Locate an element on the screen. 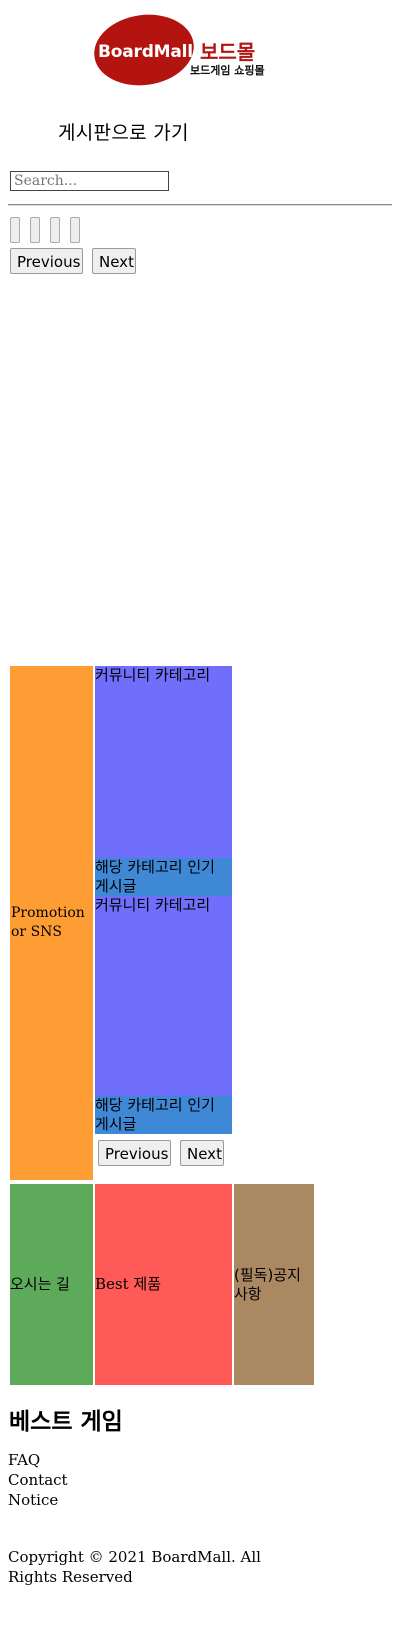  directions-panel: 오시는 길 is located at coordinates (51, 1284).